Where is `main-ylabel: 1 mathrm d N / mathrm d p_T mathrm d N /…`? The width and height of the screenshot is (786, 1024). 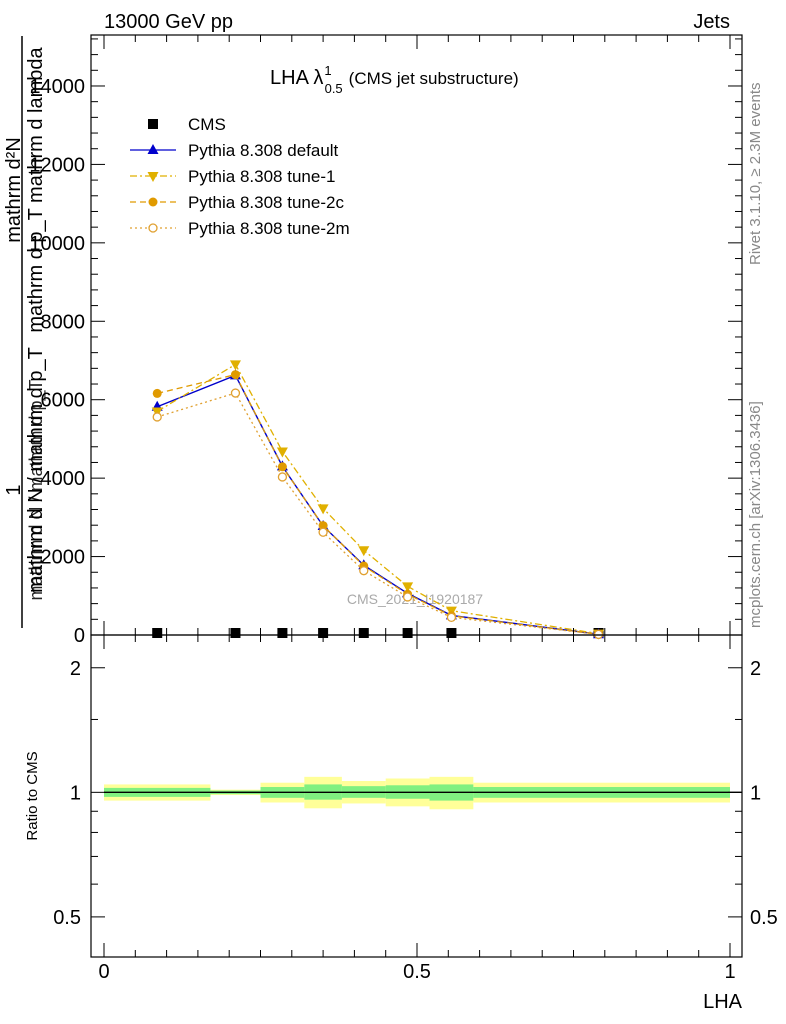
main-ylabel: 1 mathrm d N / mathrm d p_T mathrm d N /… is located at coordinates (25, 332).